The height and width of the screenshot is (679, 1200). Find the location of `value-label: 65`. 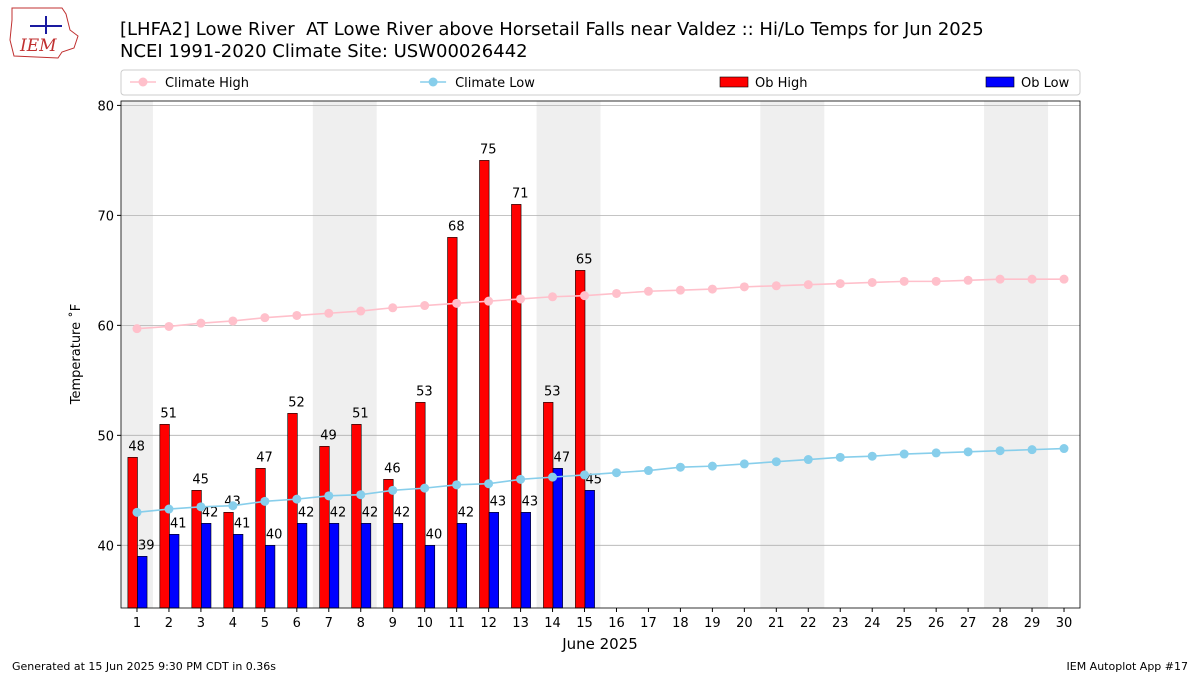

value-label: 65 is located at coordinates (584, 259).